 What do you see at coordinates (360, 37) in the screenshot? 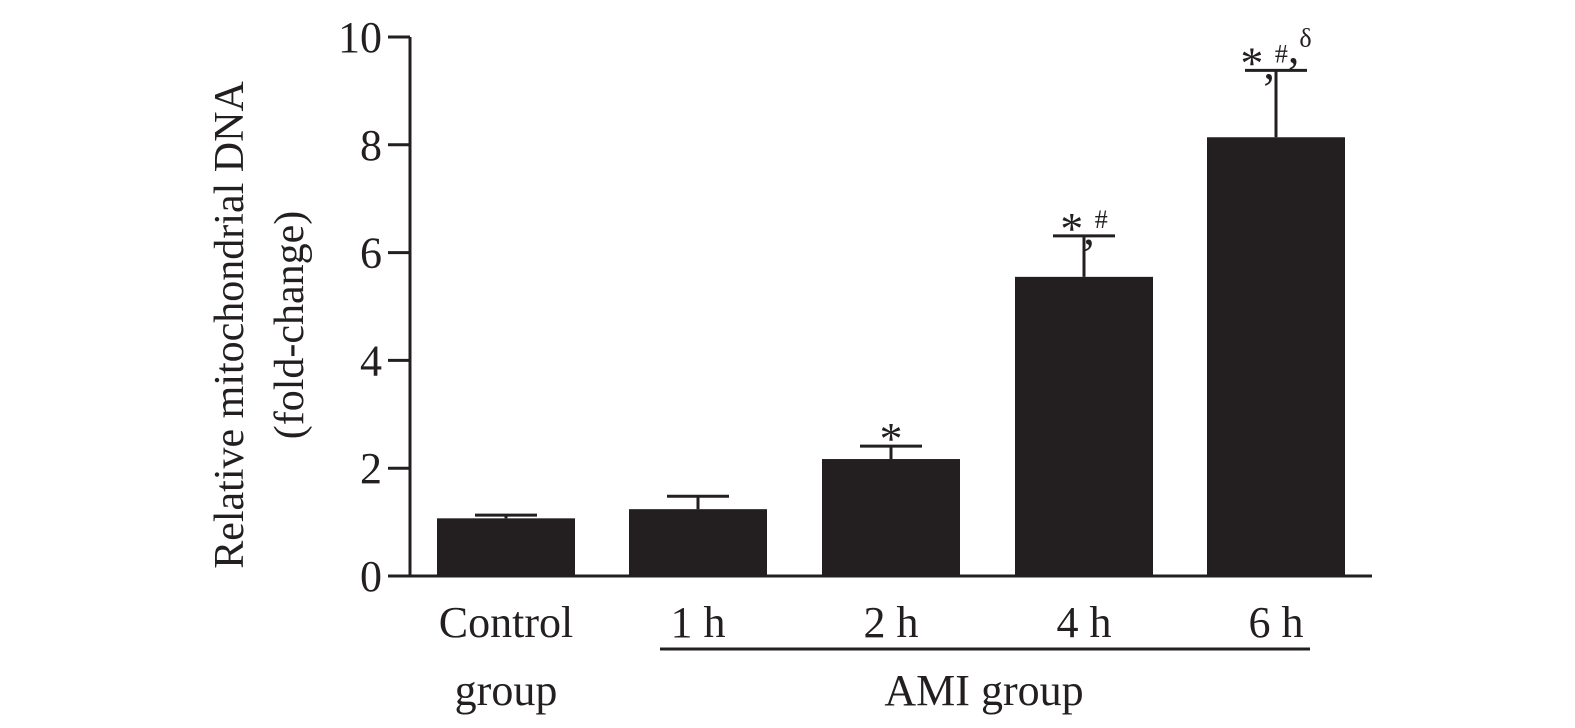
I see `y-tick-label: 10` at bounding box center [360, 37].